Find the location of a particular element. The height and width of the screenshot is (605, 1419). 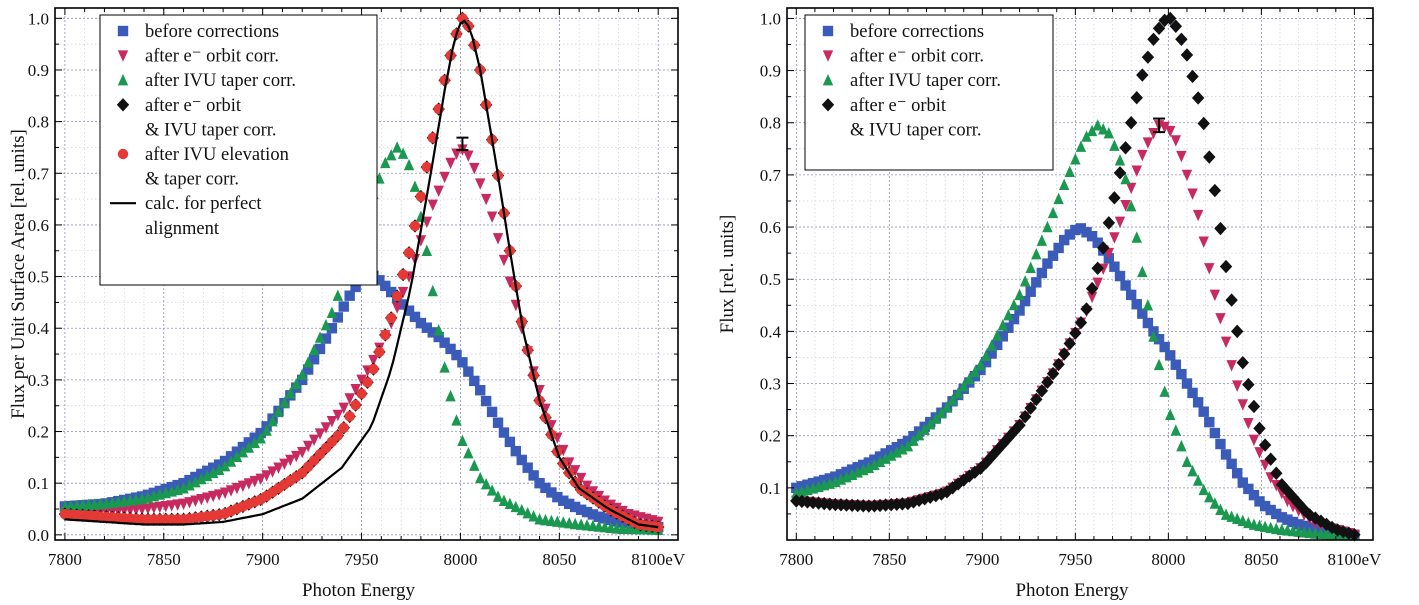

y-tick-label: 0.6 is located at coordinates (770, 227).